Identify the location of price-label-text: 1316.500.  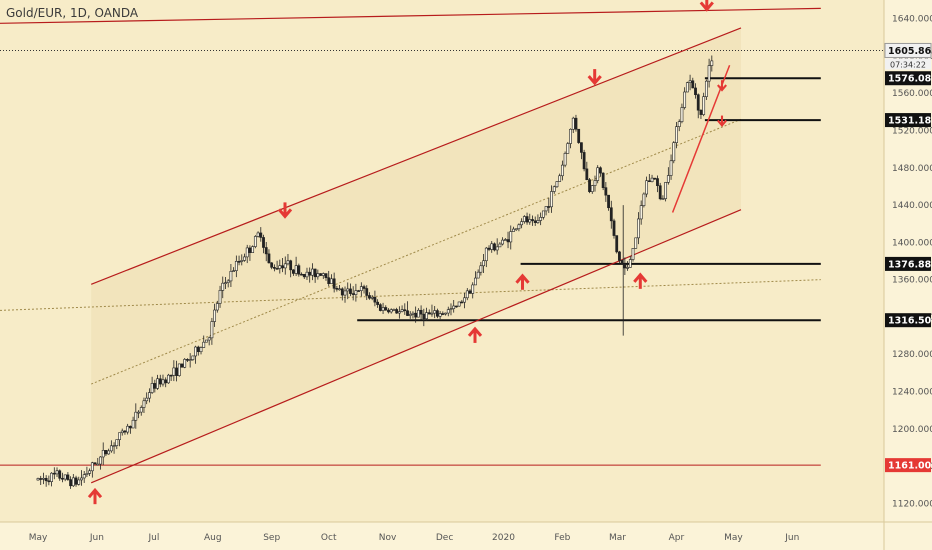
(910, 321).